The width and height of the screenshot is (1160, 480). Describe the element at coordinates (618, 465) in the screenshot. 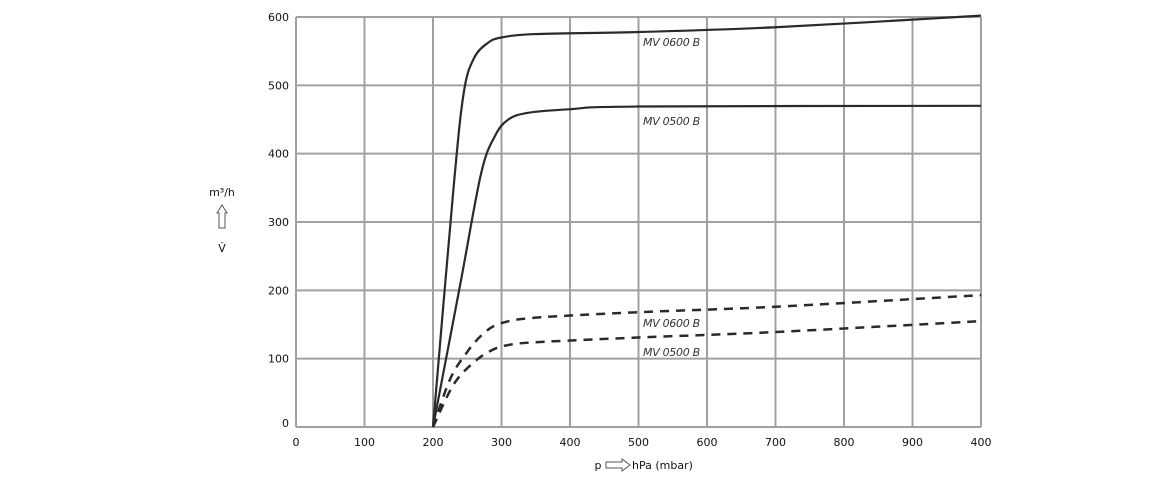

I see `right-arrow-icon` at that location.